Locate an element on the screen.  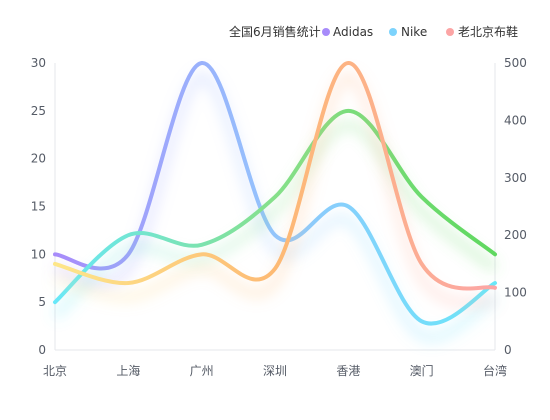
left-tick-label: 15 is located at coordinates (38, 207).